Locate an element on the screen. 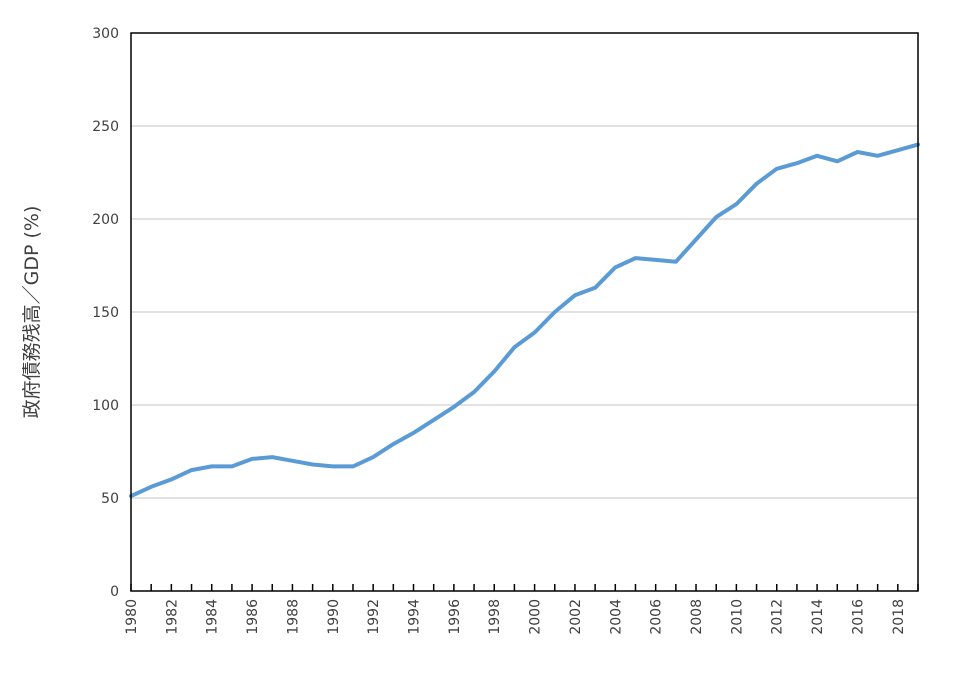  x-tick-label: 1988 is located at coordinates (293, 617).